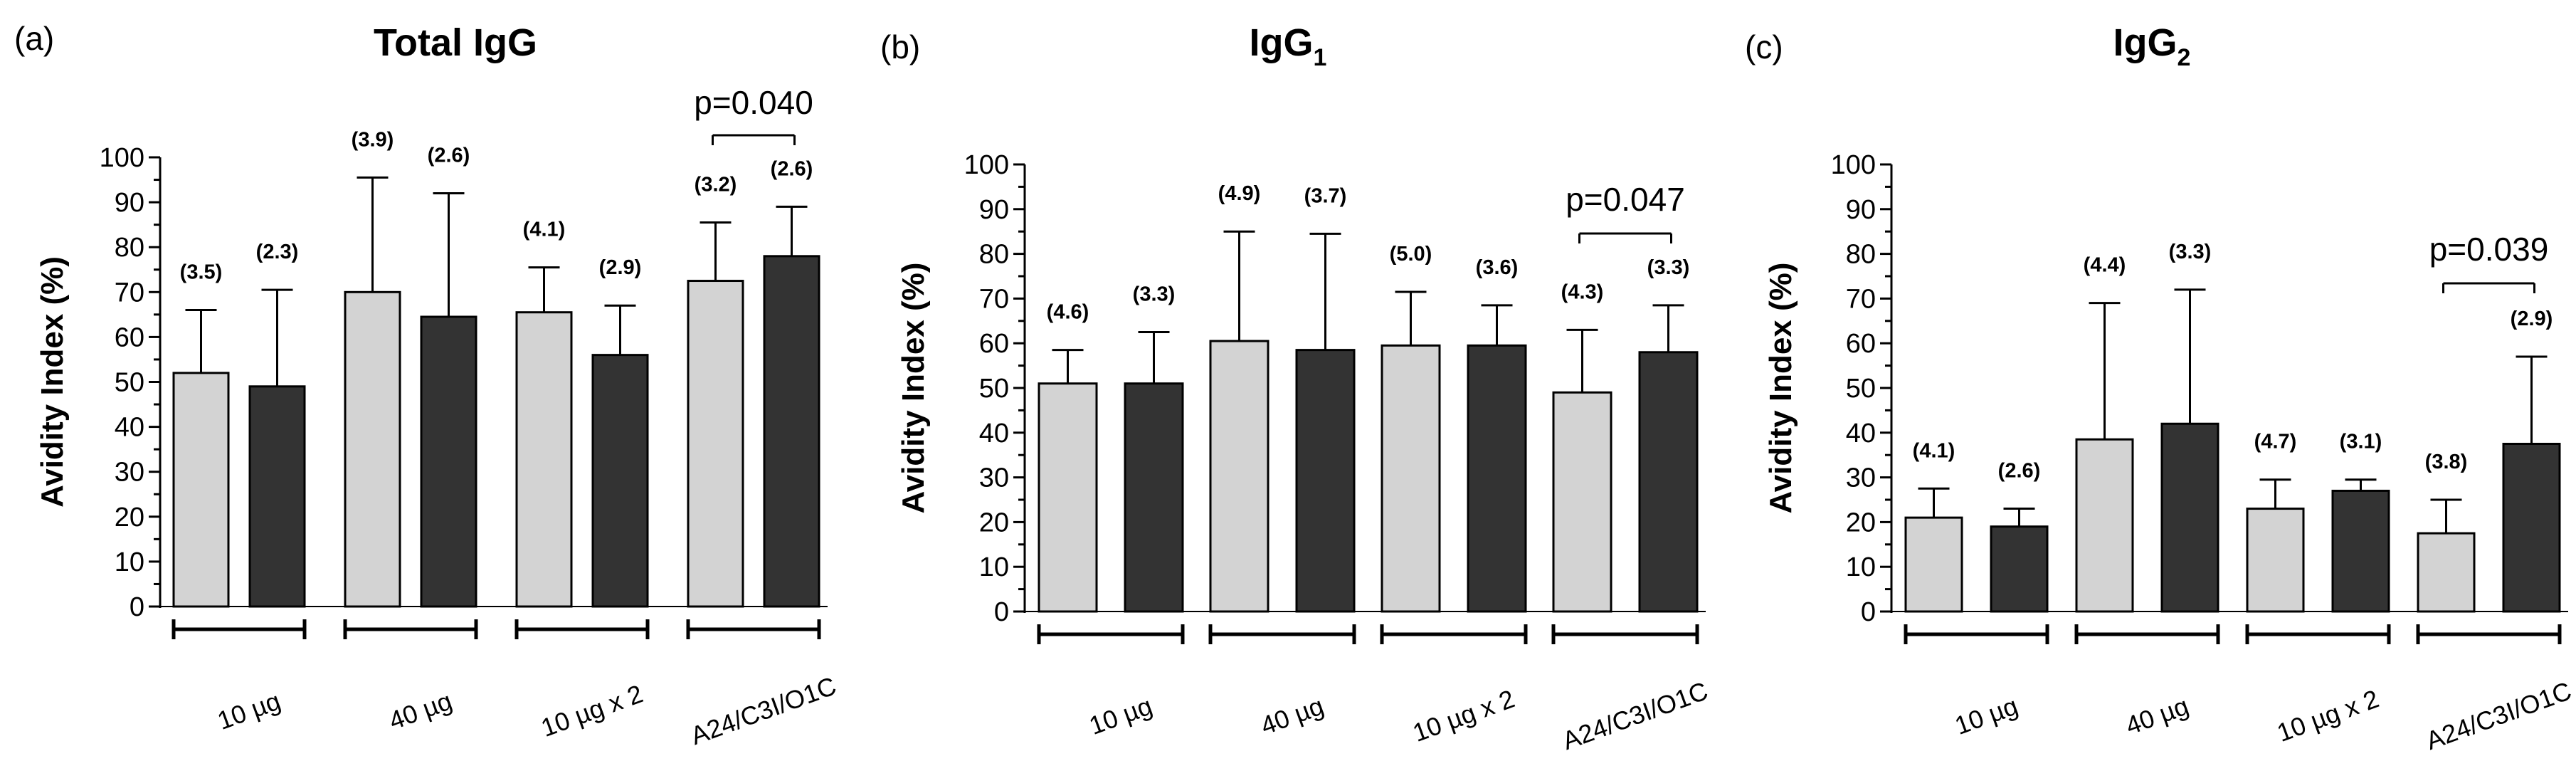 The height and width of the screenshot is (761, 2576). Describe the element at coordinates (1625, 199) in the screenshot. I see `p-value-annotation: p=0.047` at that location.